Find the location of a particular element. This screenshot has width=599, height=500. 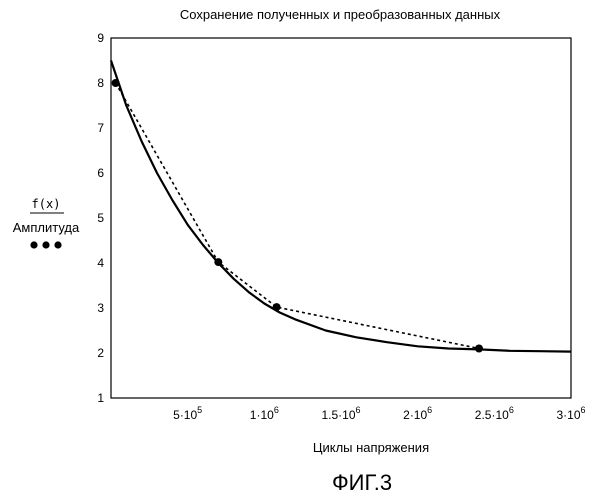

y-tick-label-0: 1 is located at coordinates (100, 398).